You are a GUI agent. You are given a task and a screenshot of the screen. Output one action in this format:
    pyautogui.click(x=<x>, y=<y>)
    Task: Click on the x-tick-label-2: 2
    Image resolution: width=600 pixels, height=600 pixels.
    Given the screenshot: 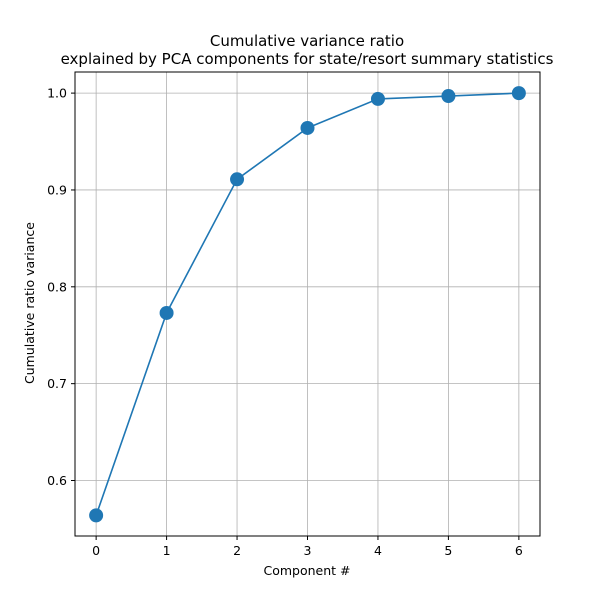 What is the action you would take?
    pyautogui.click(x=237, y=550)
    